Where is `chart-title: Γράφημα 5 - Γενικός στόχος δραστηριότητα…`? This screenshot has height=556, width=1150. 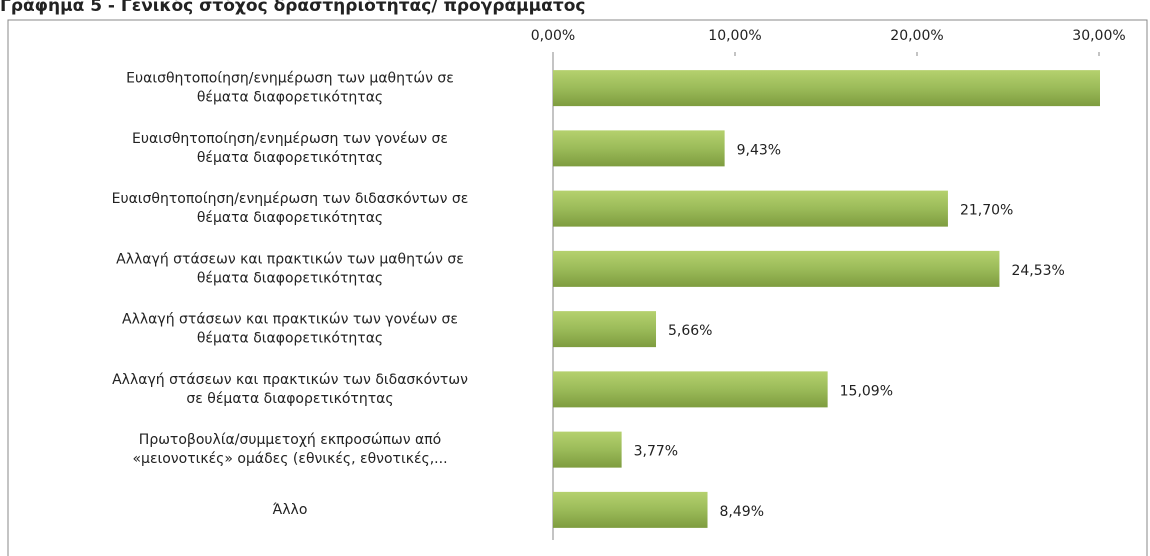 chart-title: Γράφημα 5 - Γενικός στόχος δραστηριότητα… is located at coordinates (292, 8).